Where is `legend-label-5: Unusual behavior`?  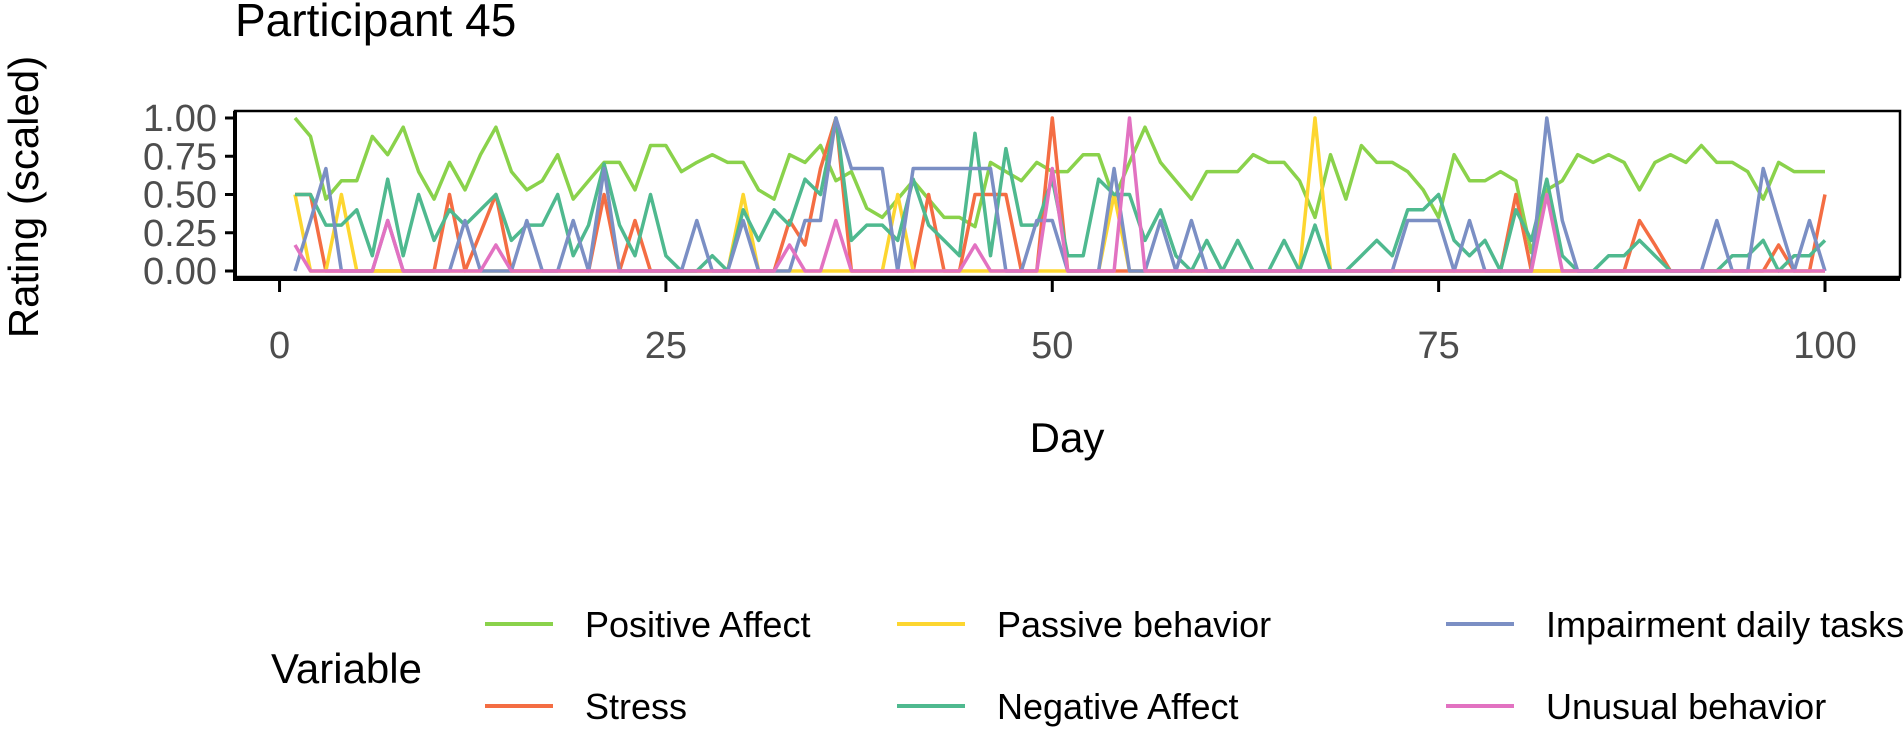
legend-label-5: Unusual behavior is located at coordinates (1686, 706).